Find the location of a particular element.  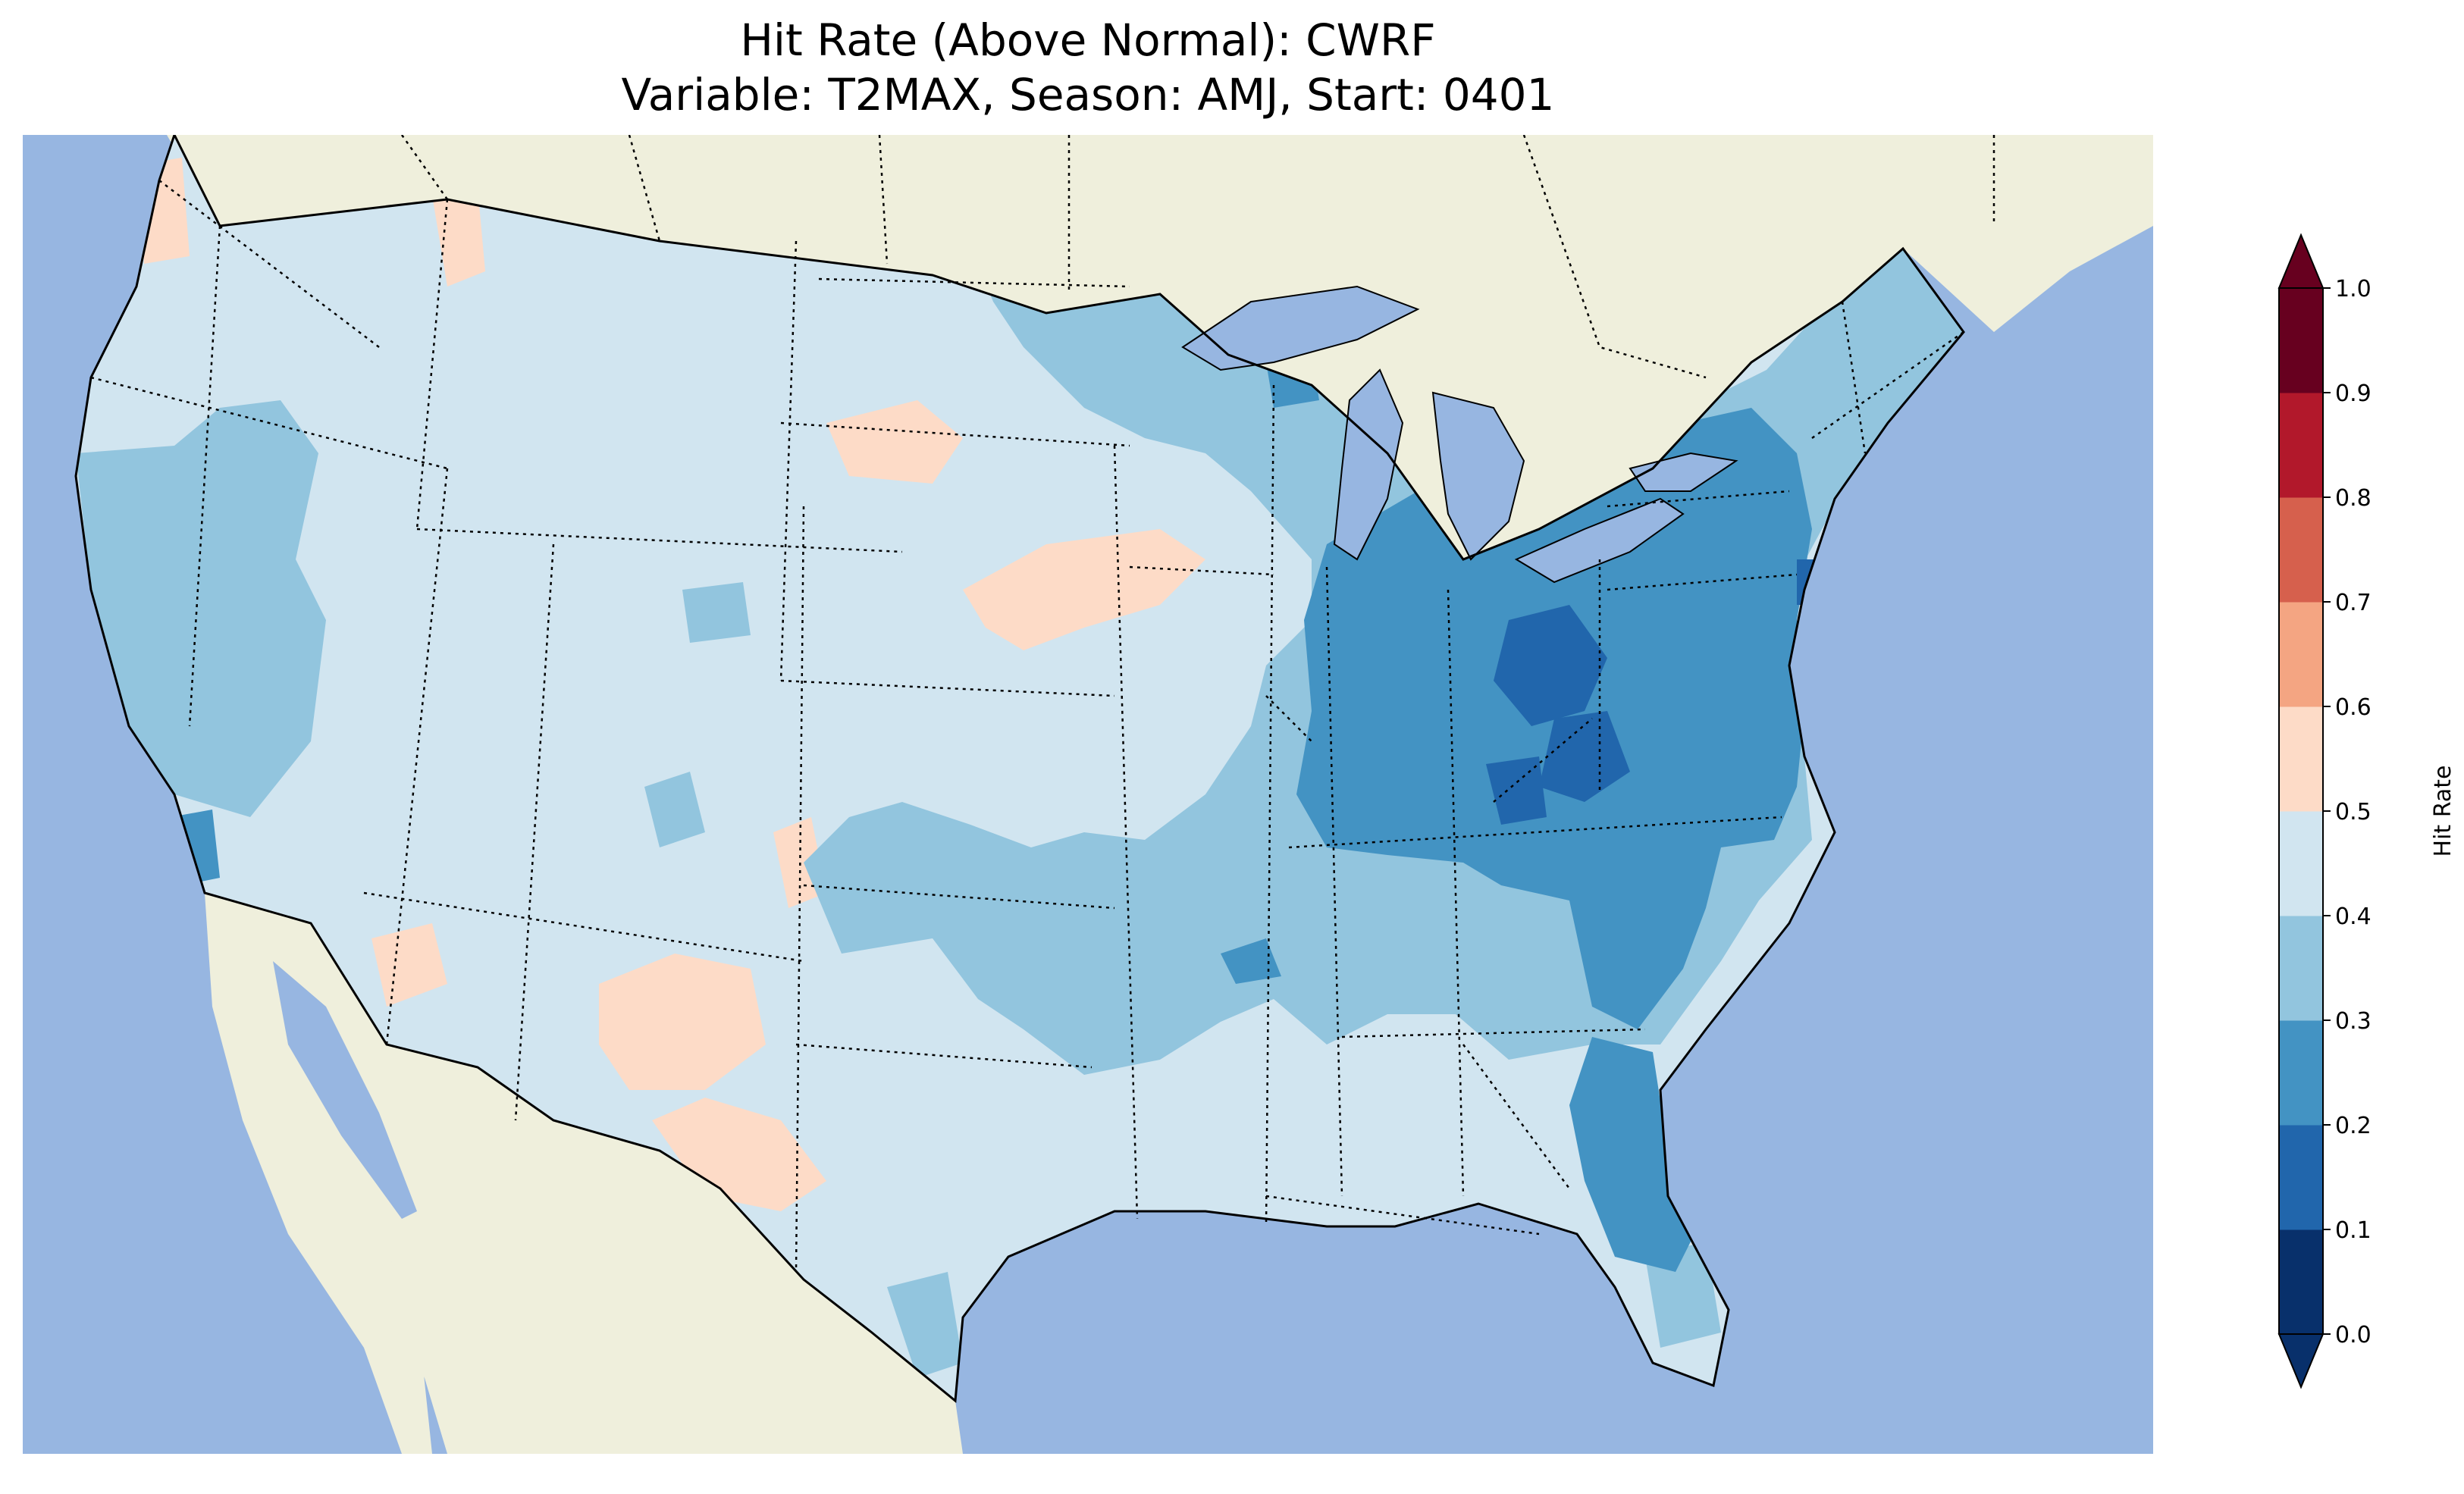

colorbar-tick-label: 0.0 is located at coordinates (2354, 1335).